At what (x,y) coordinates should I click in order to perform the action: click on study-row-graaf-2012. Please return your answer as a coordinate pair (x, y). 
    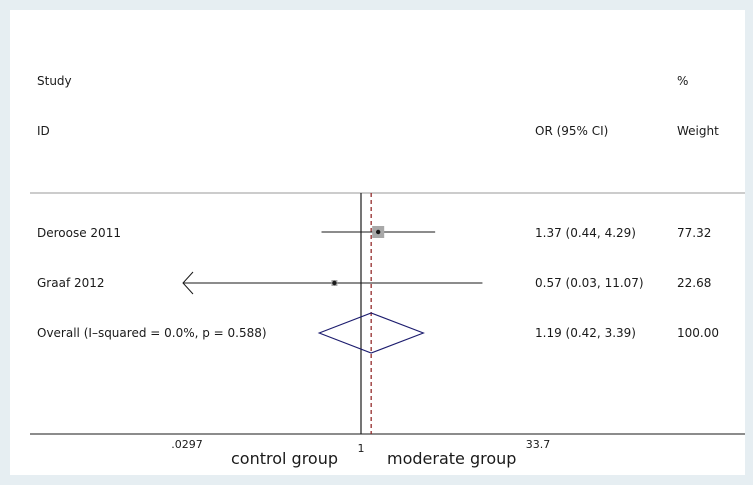
    Looking at the image, I should click on (332, 283).